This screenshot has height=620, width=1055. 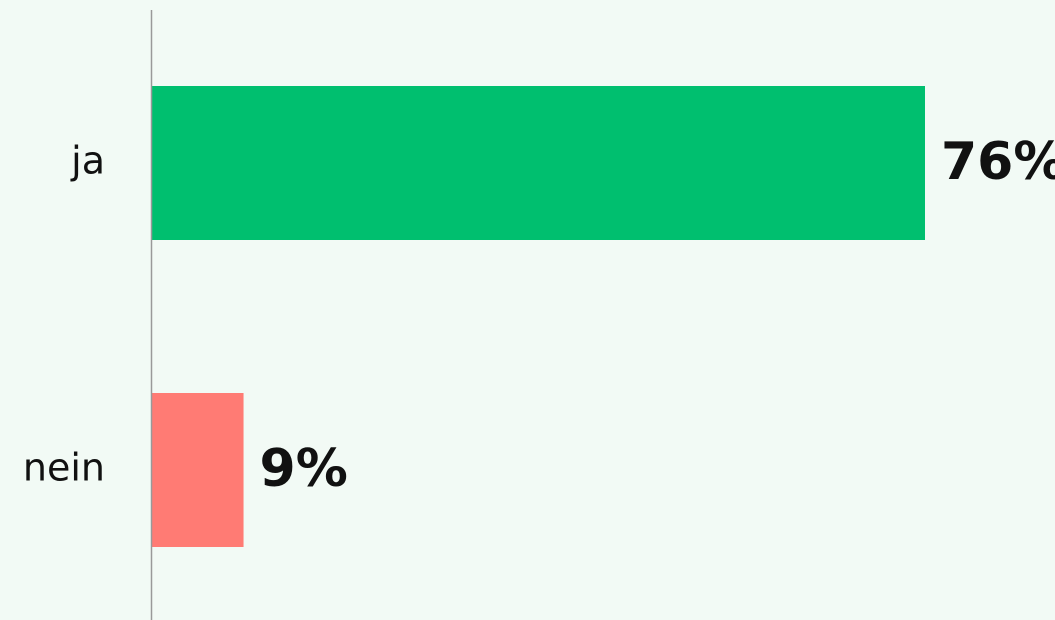 I want to click on bar, so click(x=198, y=470).